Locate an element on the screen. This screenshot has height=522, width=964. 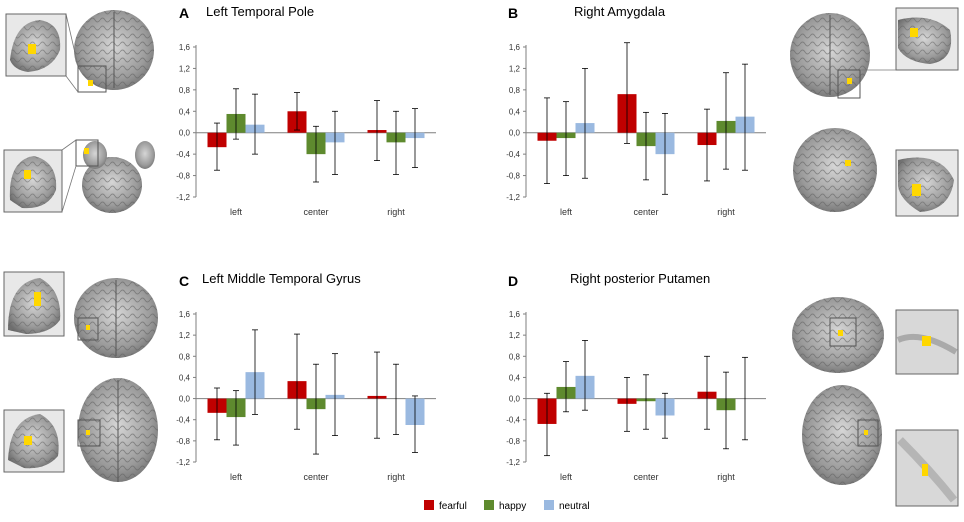
brain-zoom-d2 is located at coordinates (927, 468).